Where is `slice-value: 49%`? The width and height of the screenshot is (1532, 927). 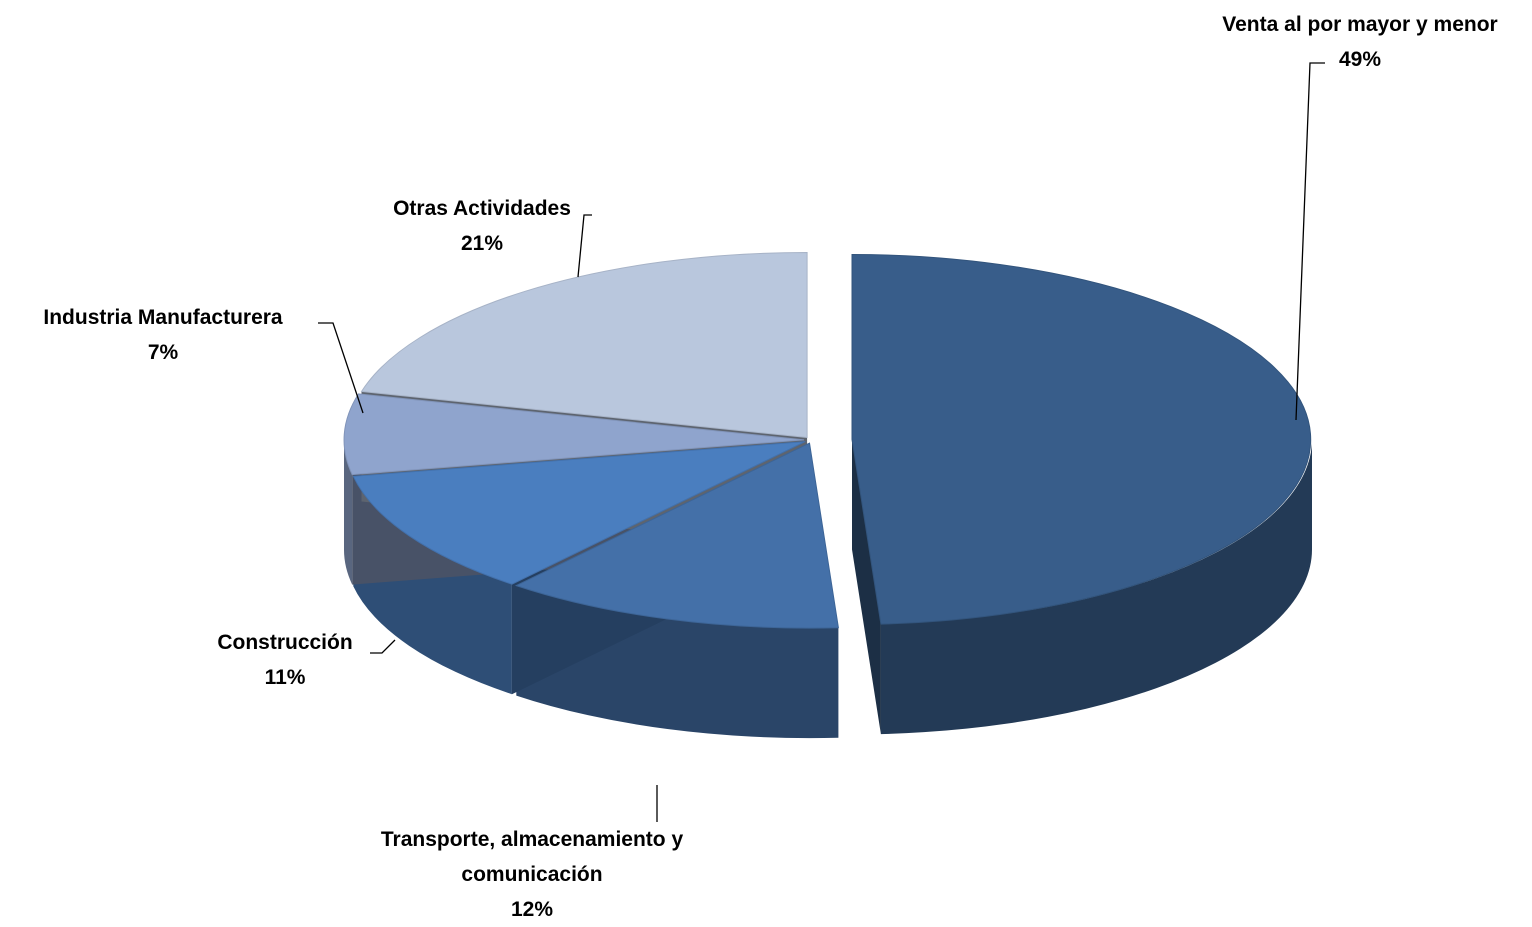
slice-value: 49% is located at coordinates (1360, 59).